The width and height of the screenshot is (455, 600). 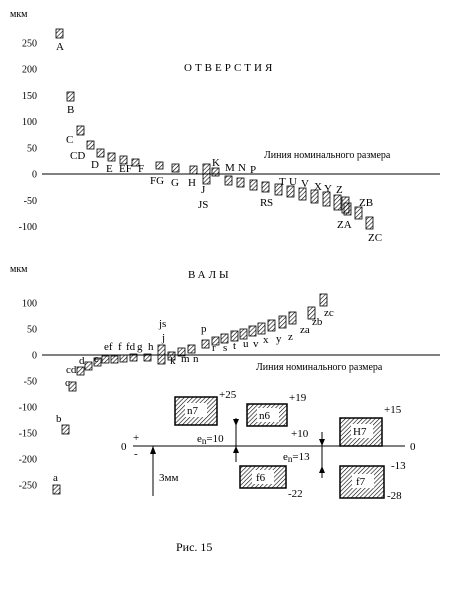 What do you see at coordinates (28, 434) in the screenshot?
I see `shafts-tick-label: -150` at bounding box center [28, 434].